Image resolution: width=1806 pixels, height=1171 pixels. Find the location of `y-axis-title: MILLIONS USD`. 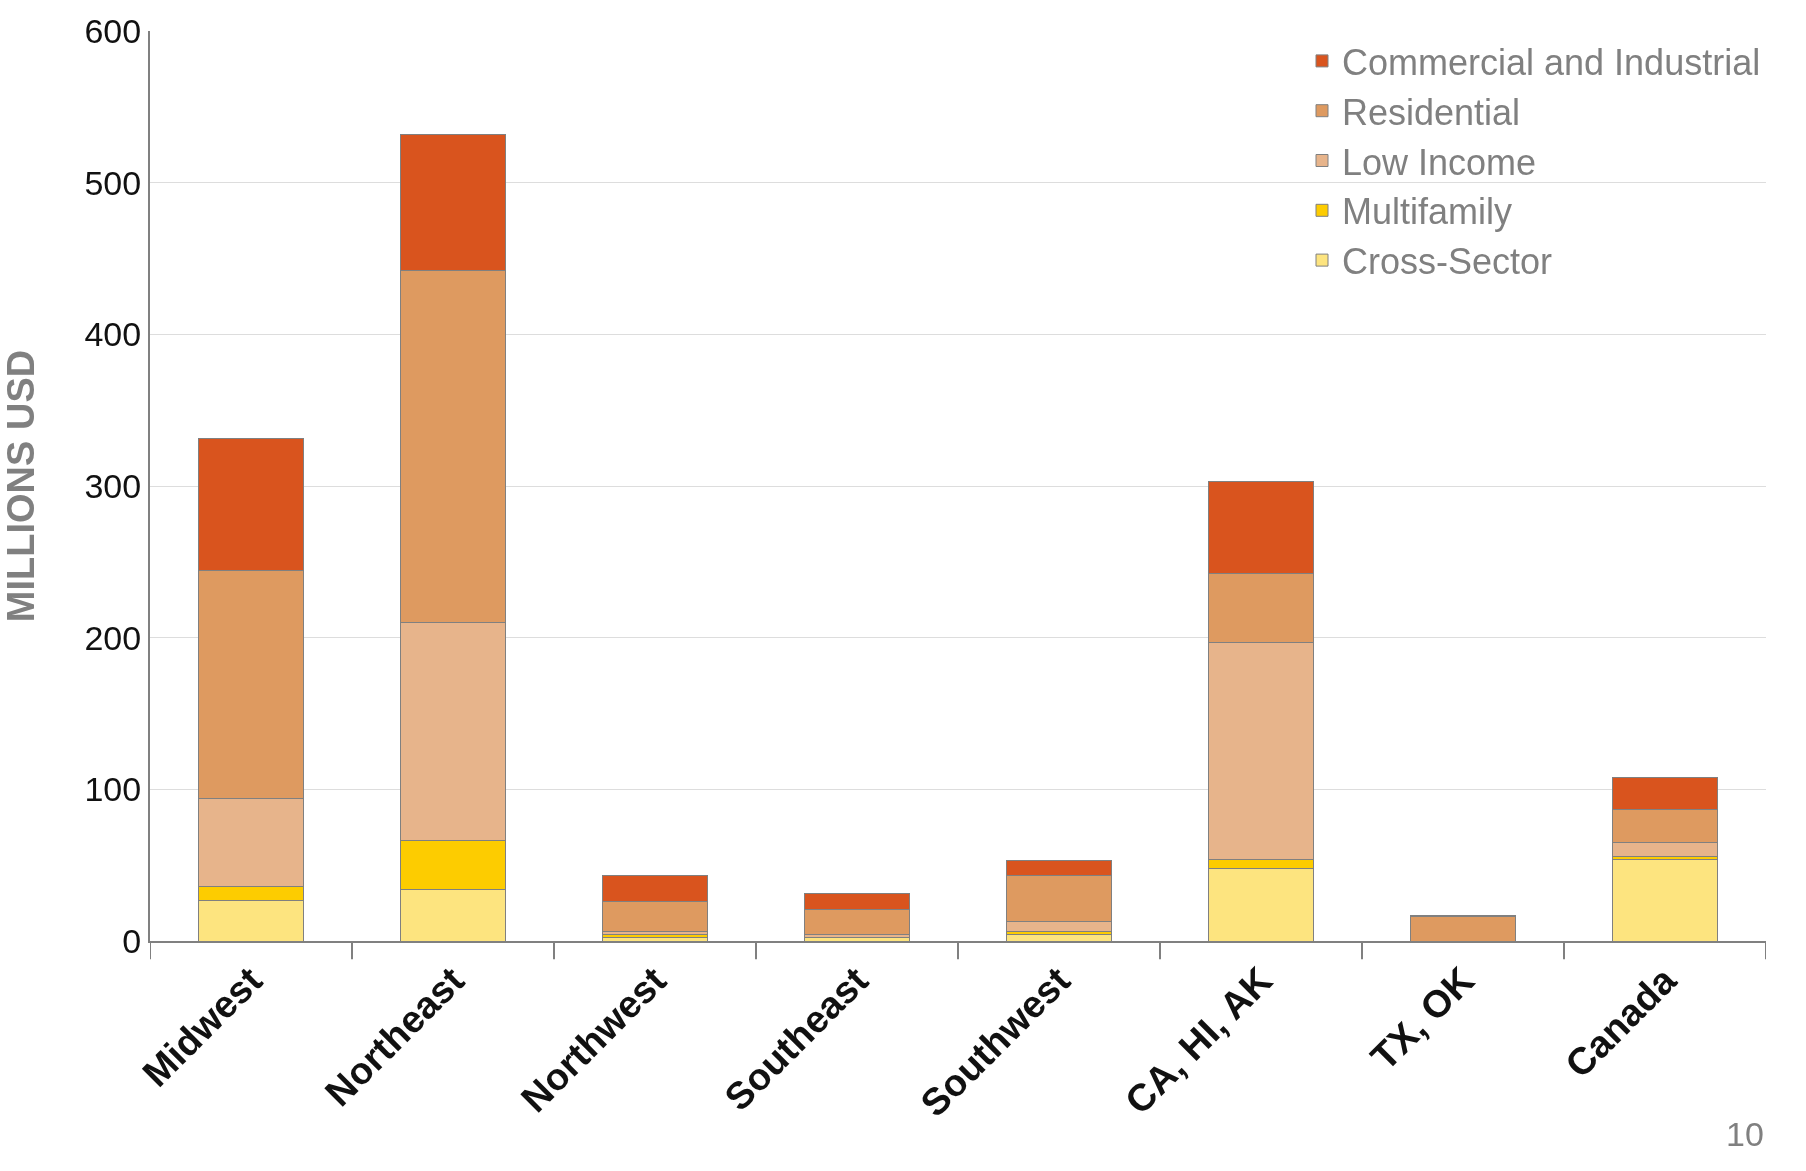

y-axis-title: MILLIONS USD is located at coordinates (21, 486).